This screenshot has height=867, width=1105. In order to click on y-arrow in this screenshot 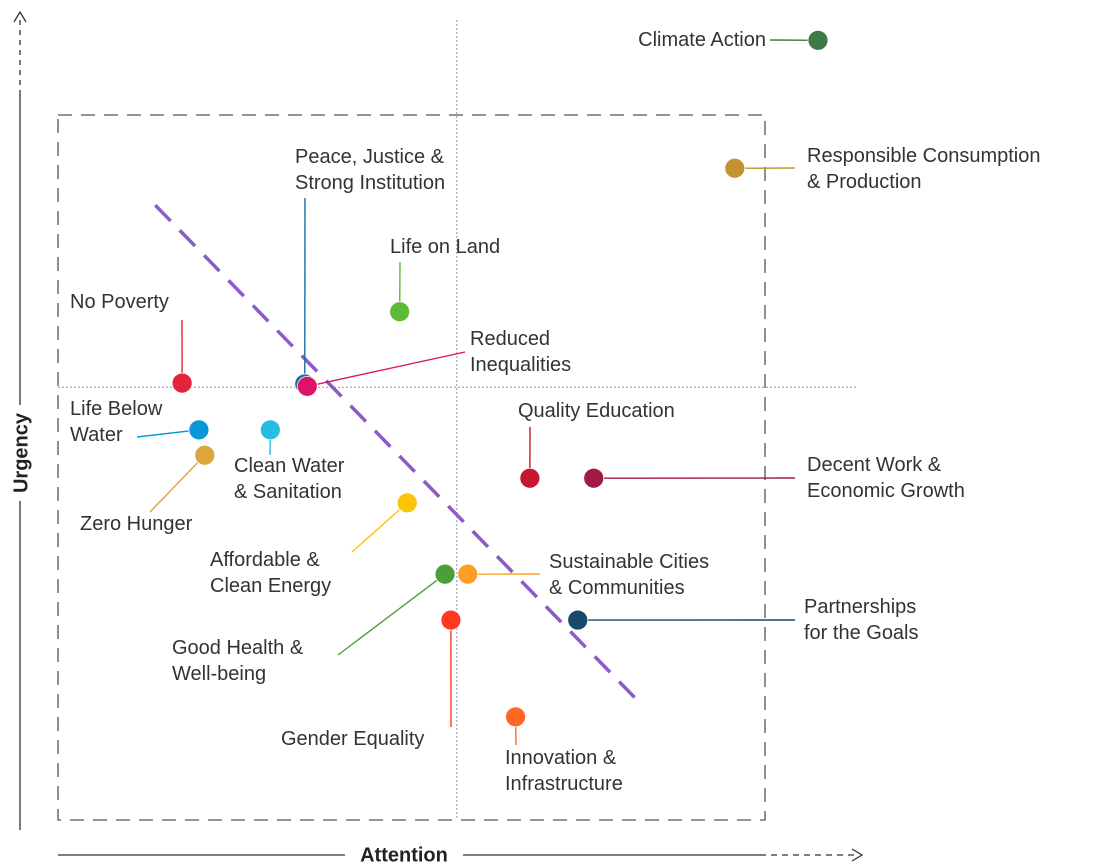, I will do `click(20, 16)`.